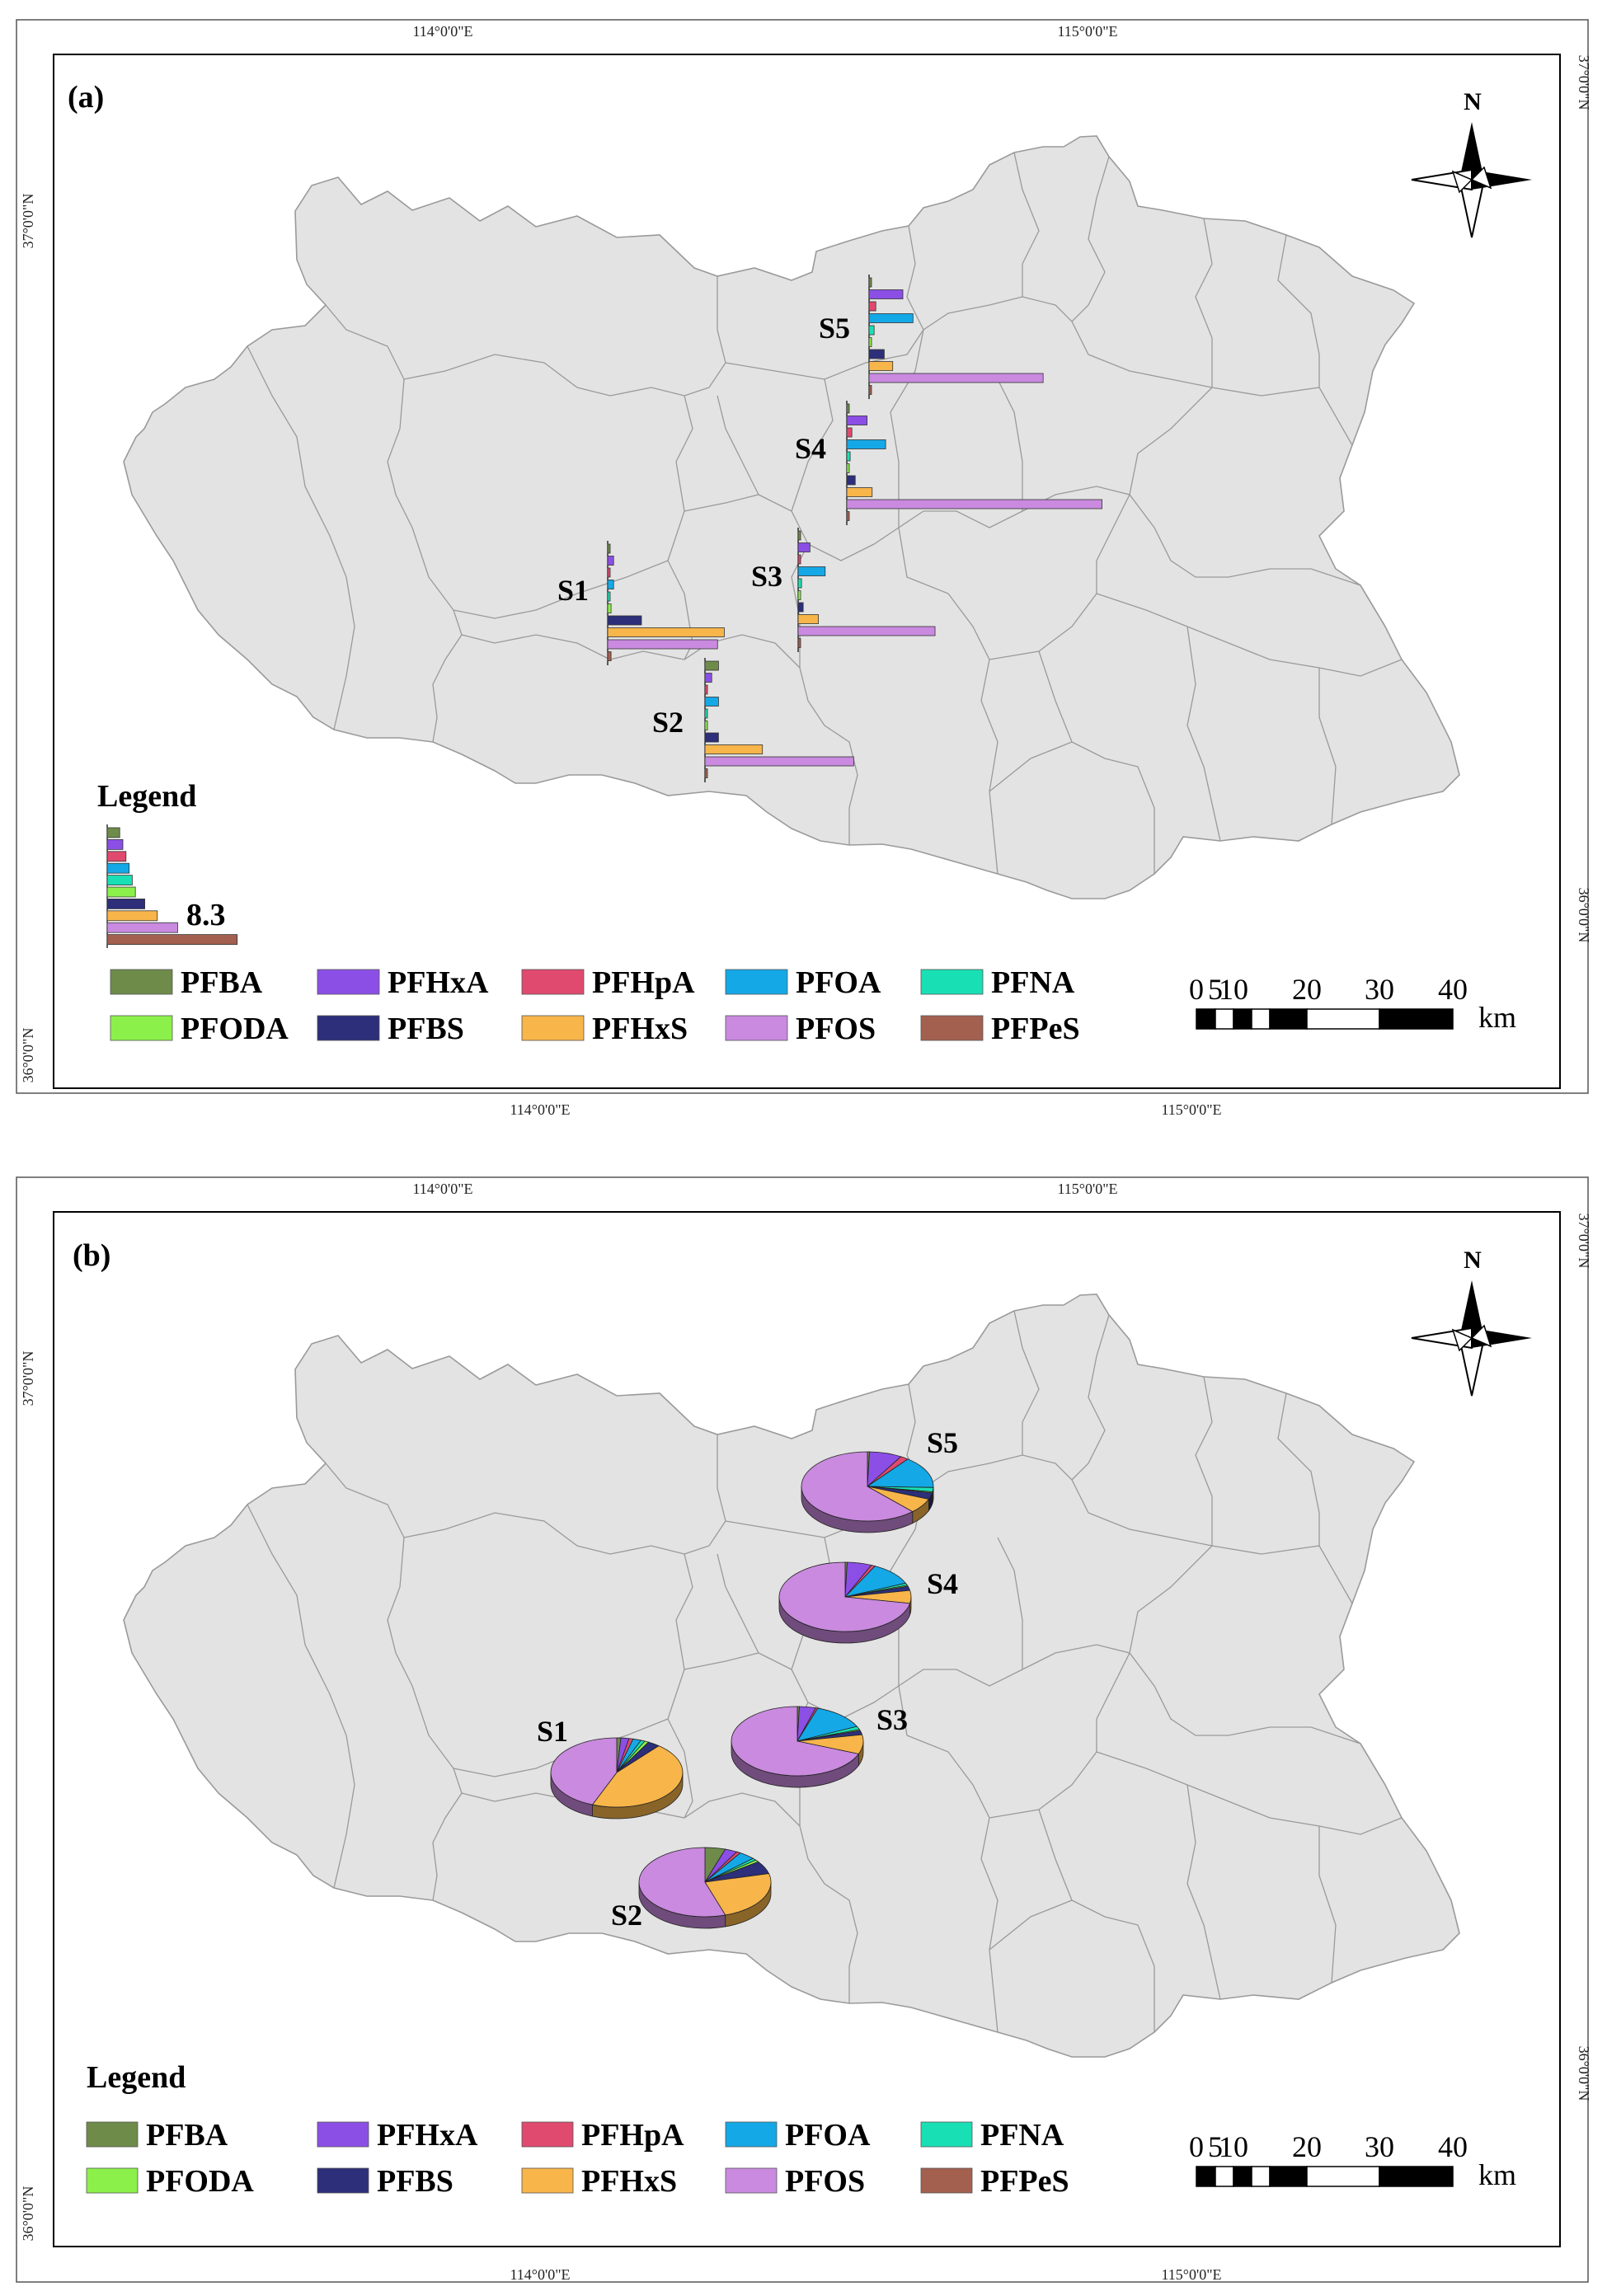 Image resolution: width=1607 pixels, height=2296 pixels. What do you see at coordinates (819, 1746) in the screenshot?
I see `pie-symbol-s3: S3` at bounding box center [819, 1746].